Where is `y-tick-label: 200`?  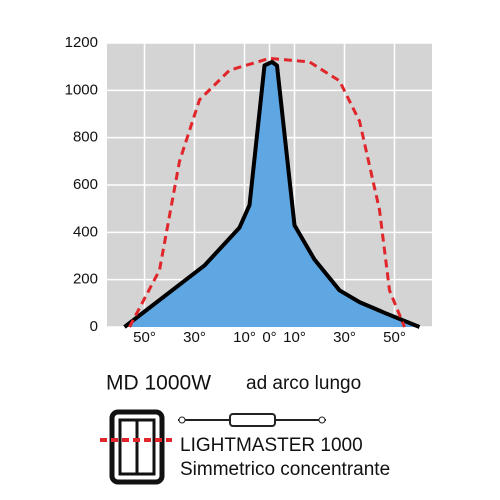 y-tick-label: 200 is located at coordinates (85, 279).